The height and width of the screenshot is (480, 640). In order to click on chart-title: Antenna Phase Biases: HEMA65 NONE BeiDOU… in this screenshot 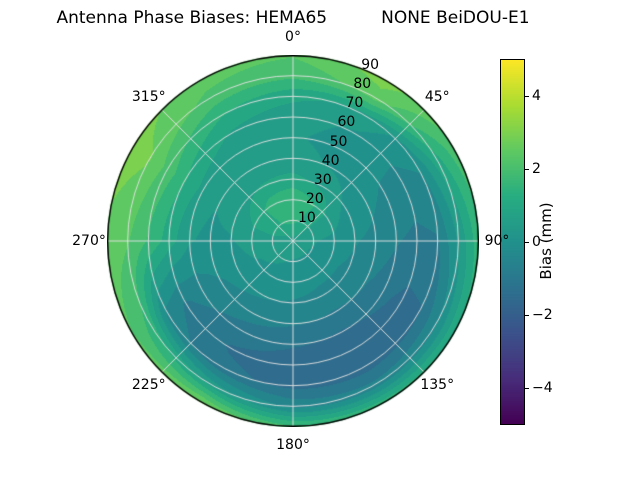, I will do `click(293, 18)`.